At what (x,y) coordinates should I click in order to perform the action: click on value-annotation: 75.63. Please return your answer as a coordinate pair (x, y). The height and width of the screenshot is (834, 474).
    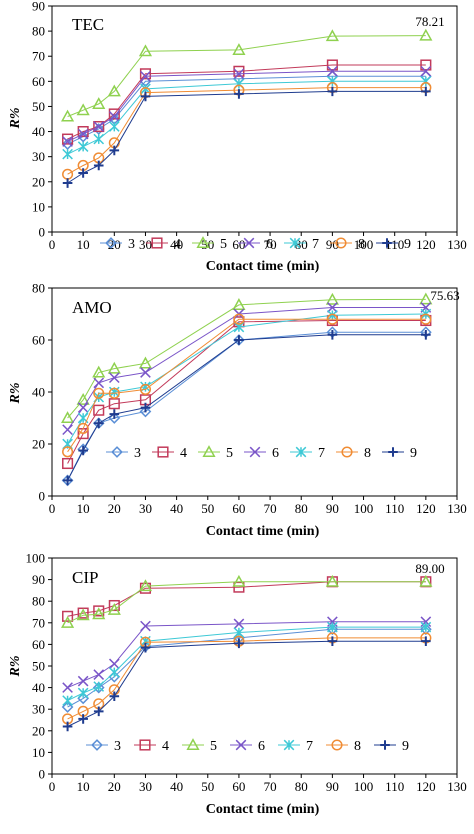
    Looking at the image, I should click on (444, 295).